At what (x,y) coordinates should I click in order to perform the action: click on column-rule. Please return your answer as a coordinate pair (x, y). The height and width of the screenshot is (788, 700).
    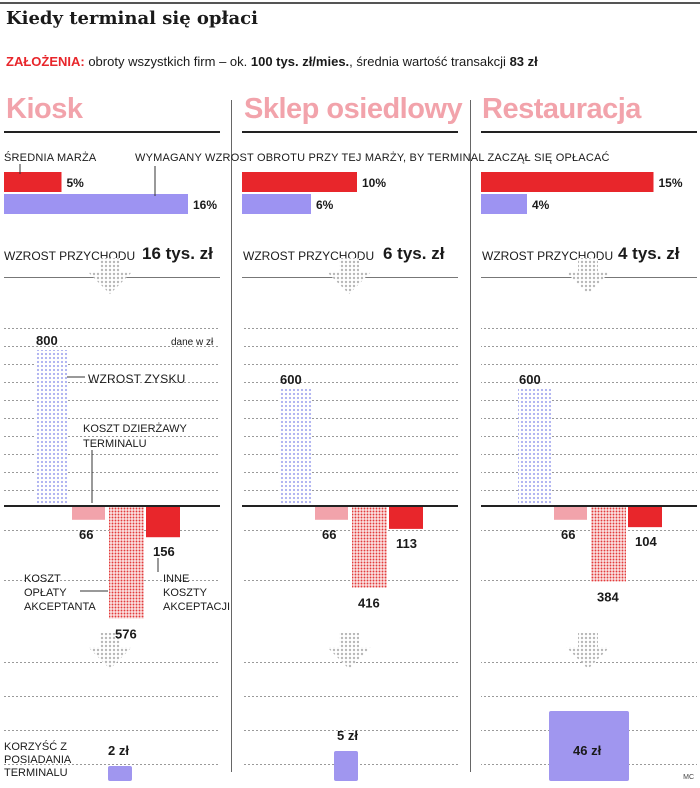
    Looking at the image, I should click on (589, 132).